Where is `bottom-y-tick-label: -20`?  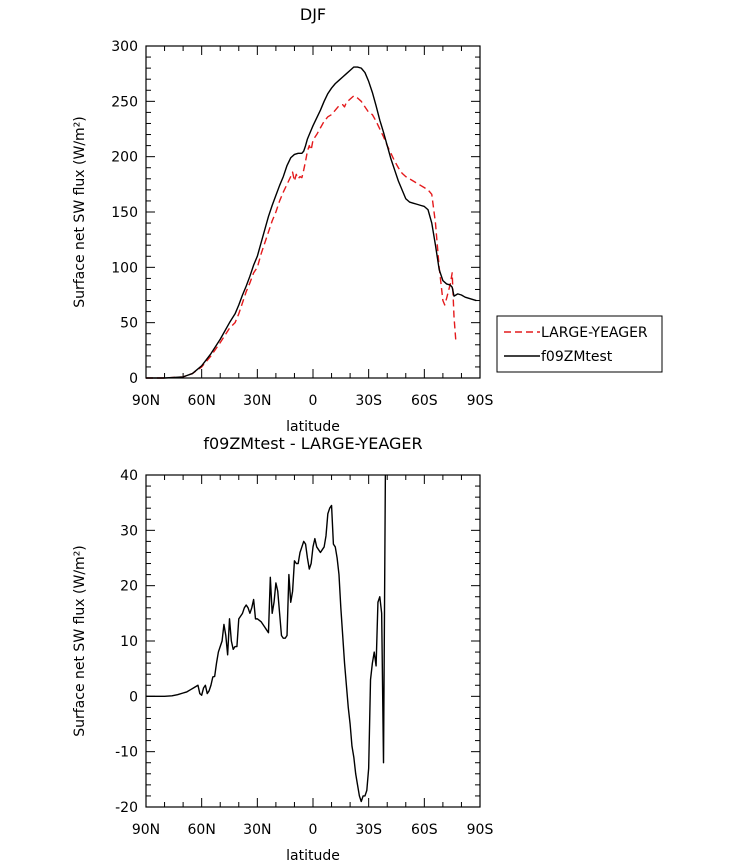
bottom-y-tick-label: -20 is located at coordinates (126, 808).